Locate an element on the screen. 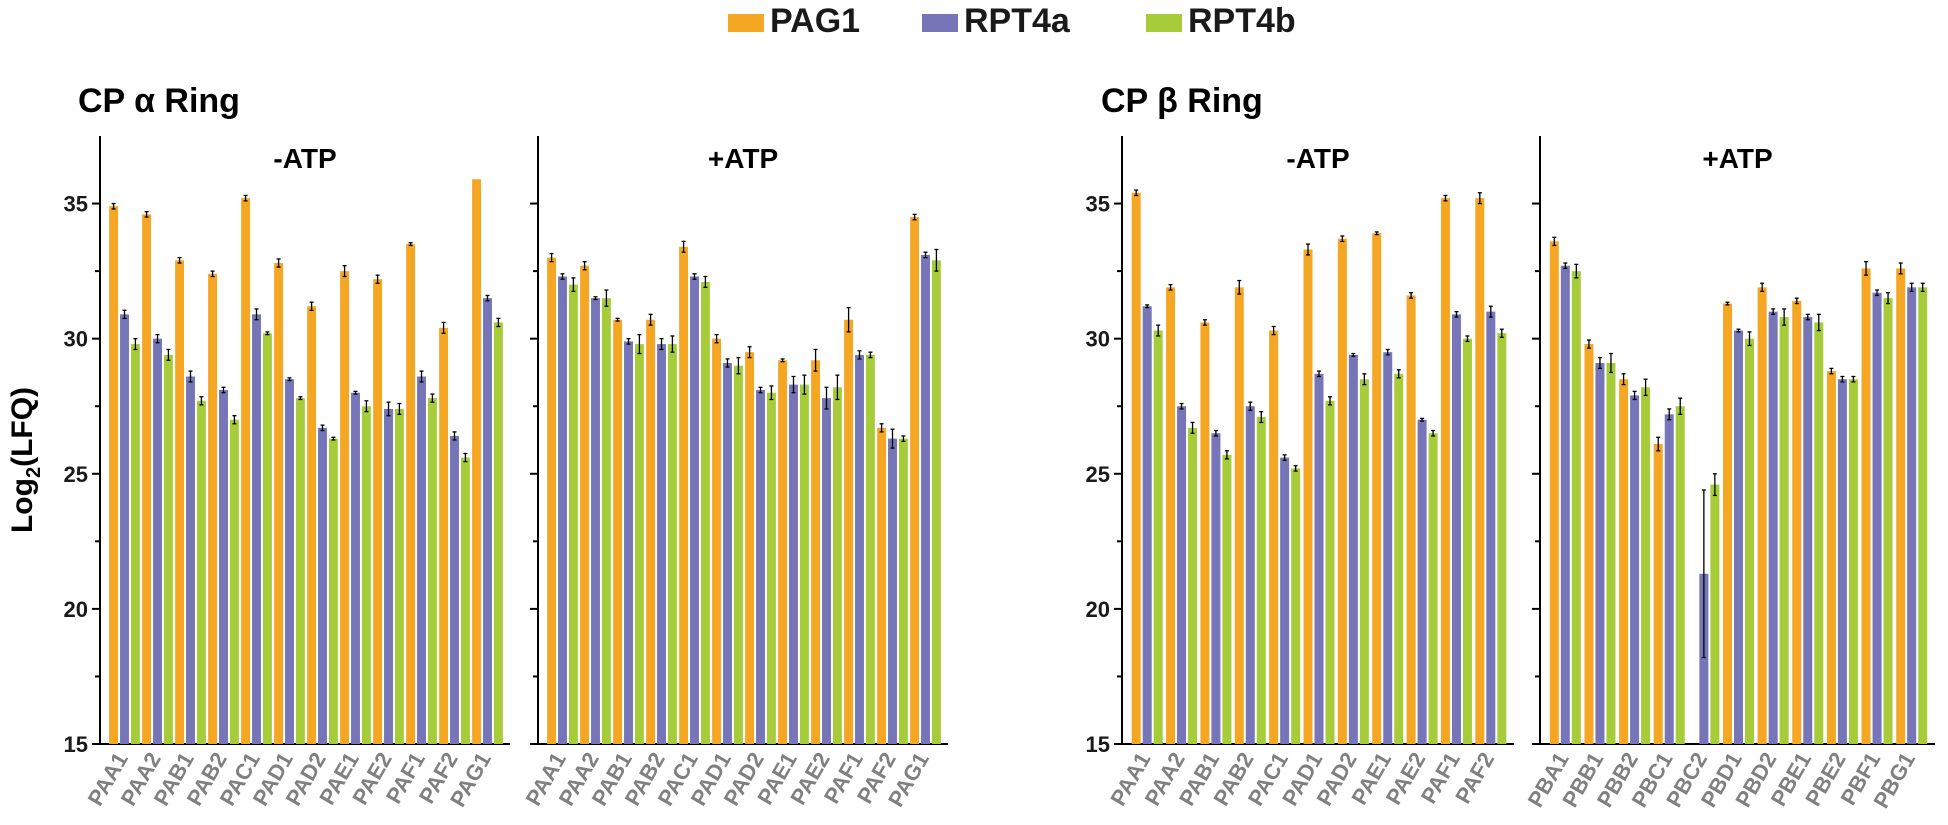 The width and height of the screenshot is (1948, 825). panel-4-bar-rpt4b-pbe1 is located at coordinates (1819, 533).